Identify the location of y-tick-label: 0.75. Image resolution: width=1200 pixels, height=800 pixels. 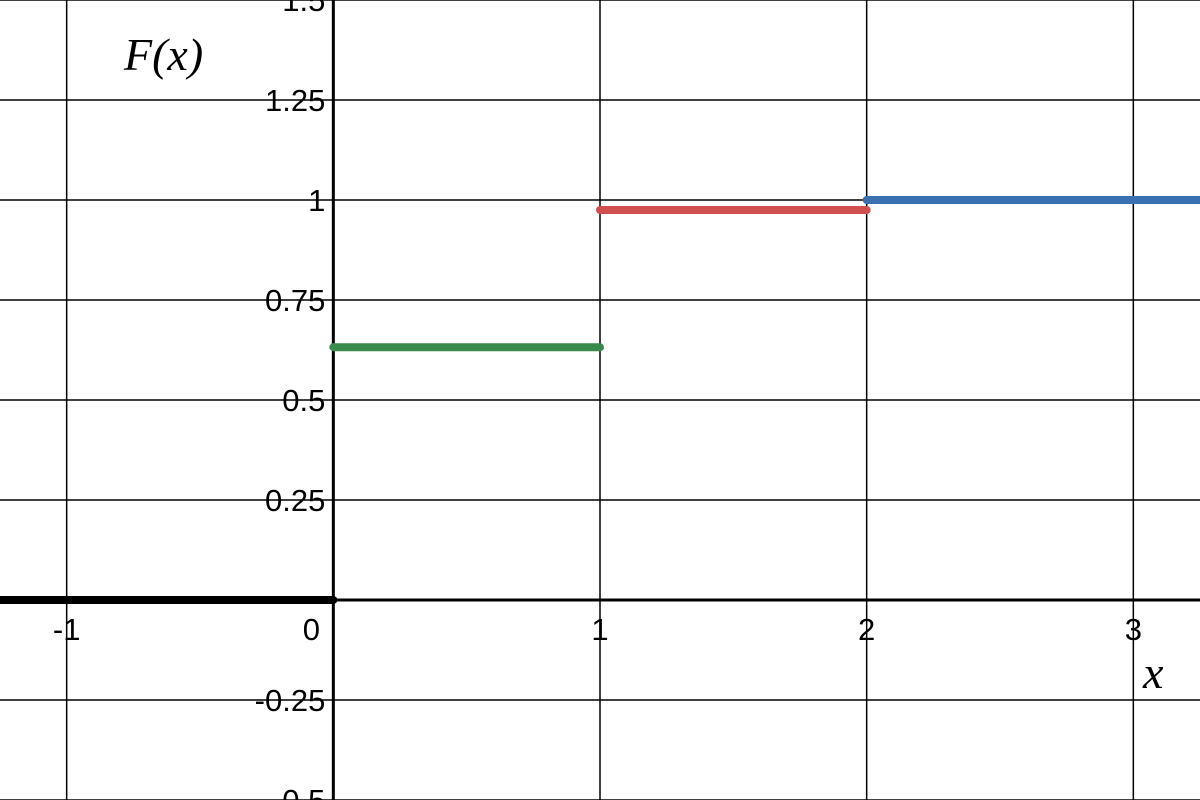
(295, 300).